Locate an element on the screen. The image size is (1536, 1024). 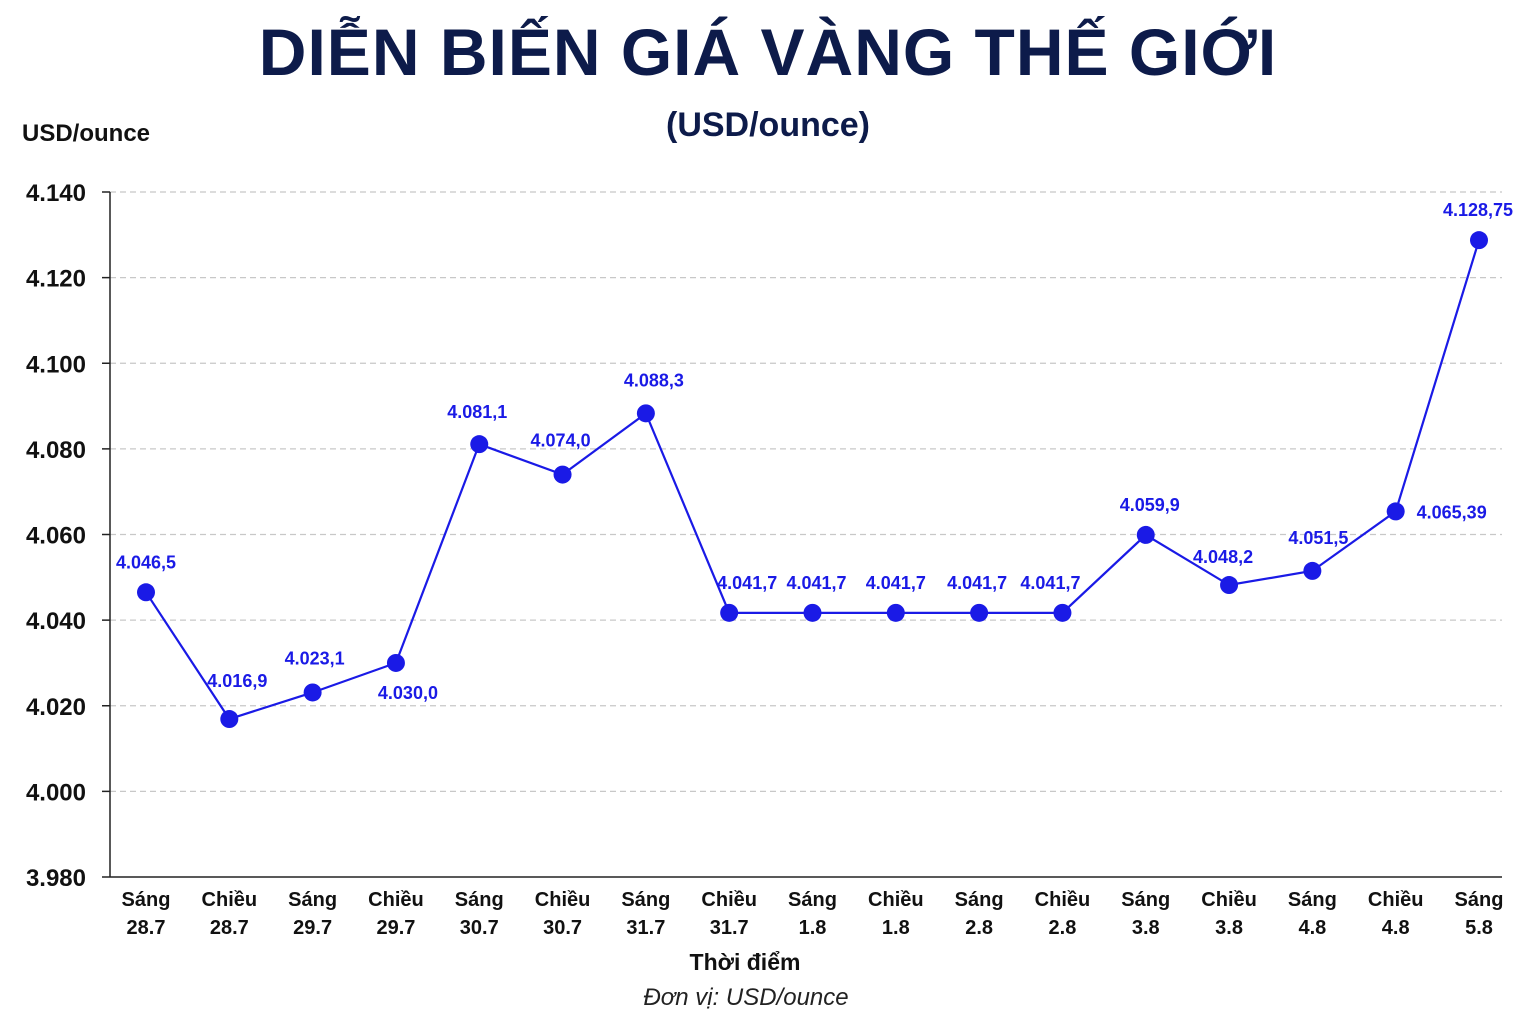
x-tick-label: Sáng 4.8 is located at coordinates (1312, 914).